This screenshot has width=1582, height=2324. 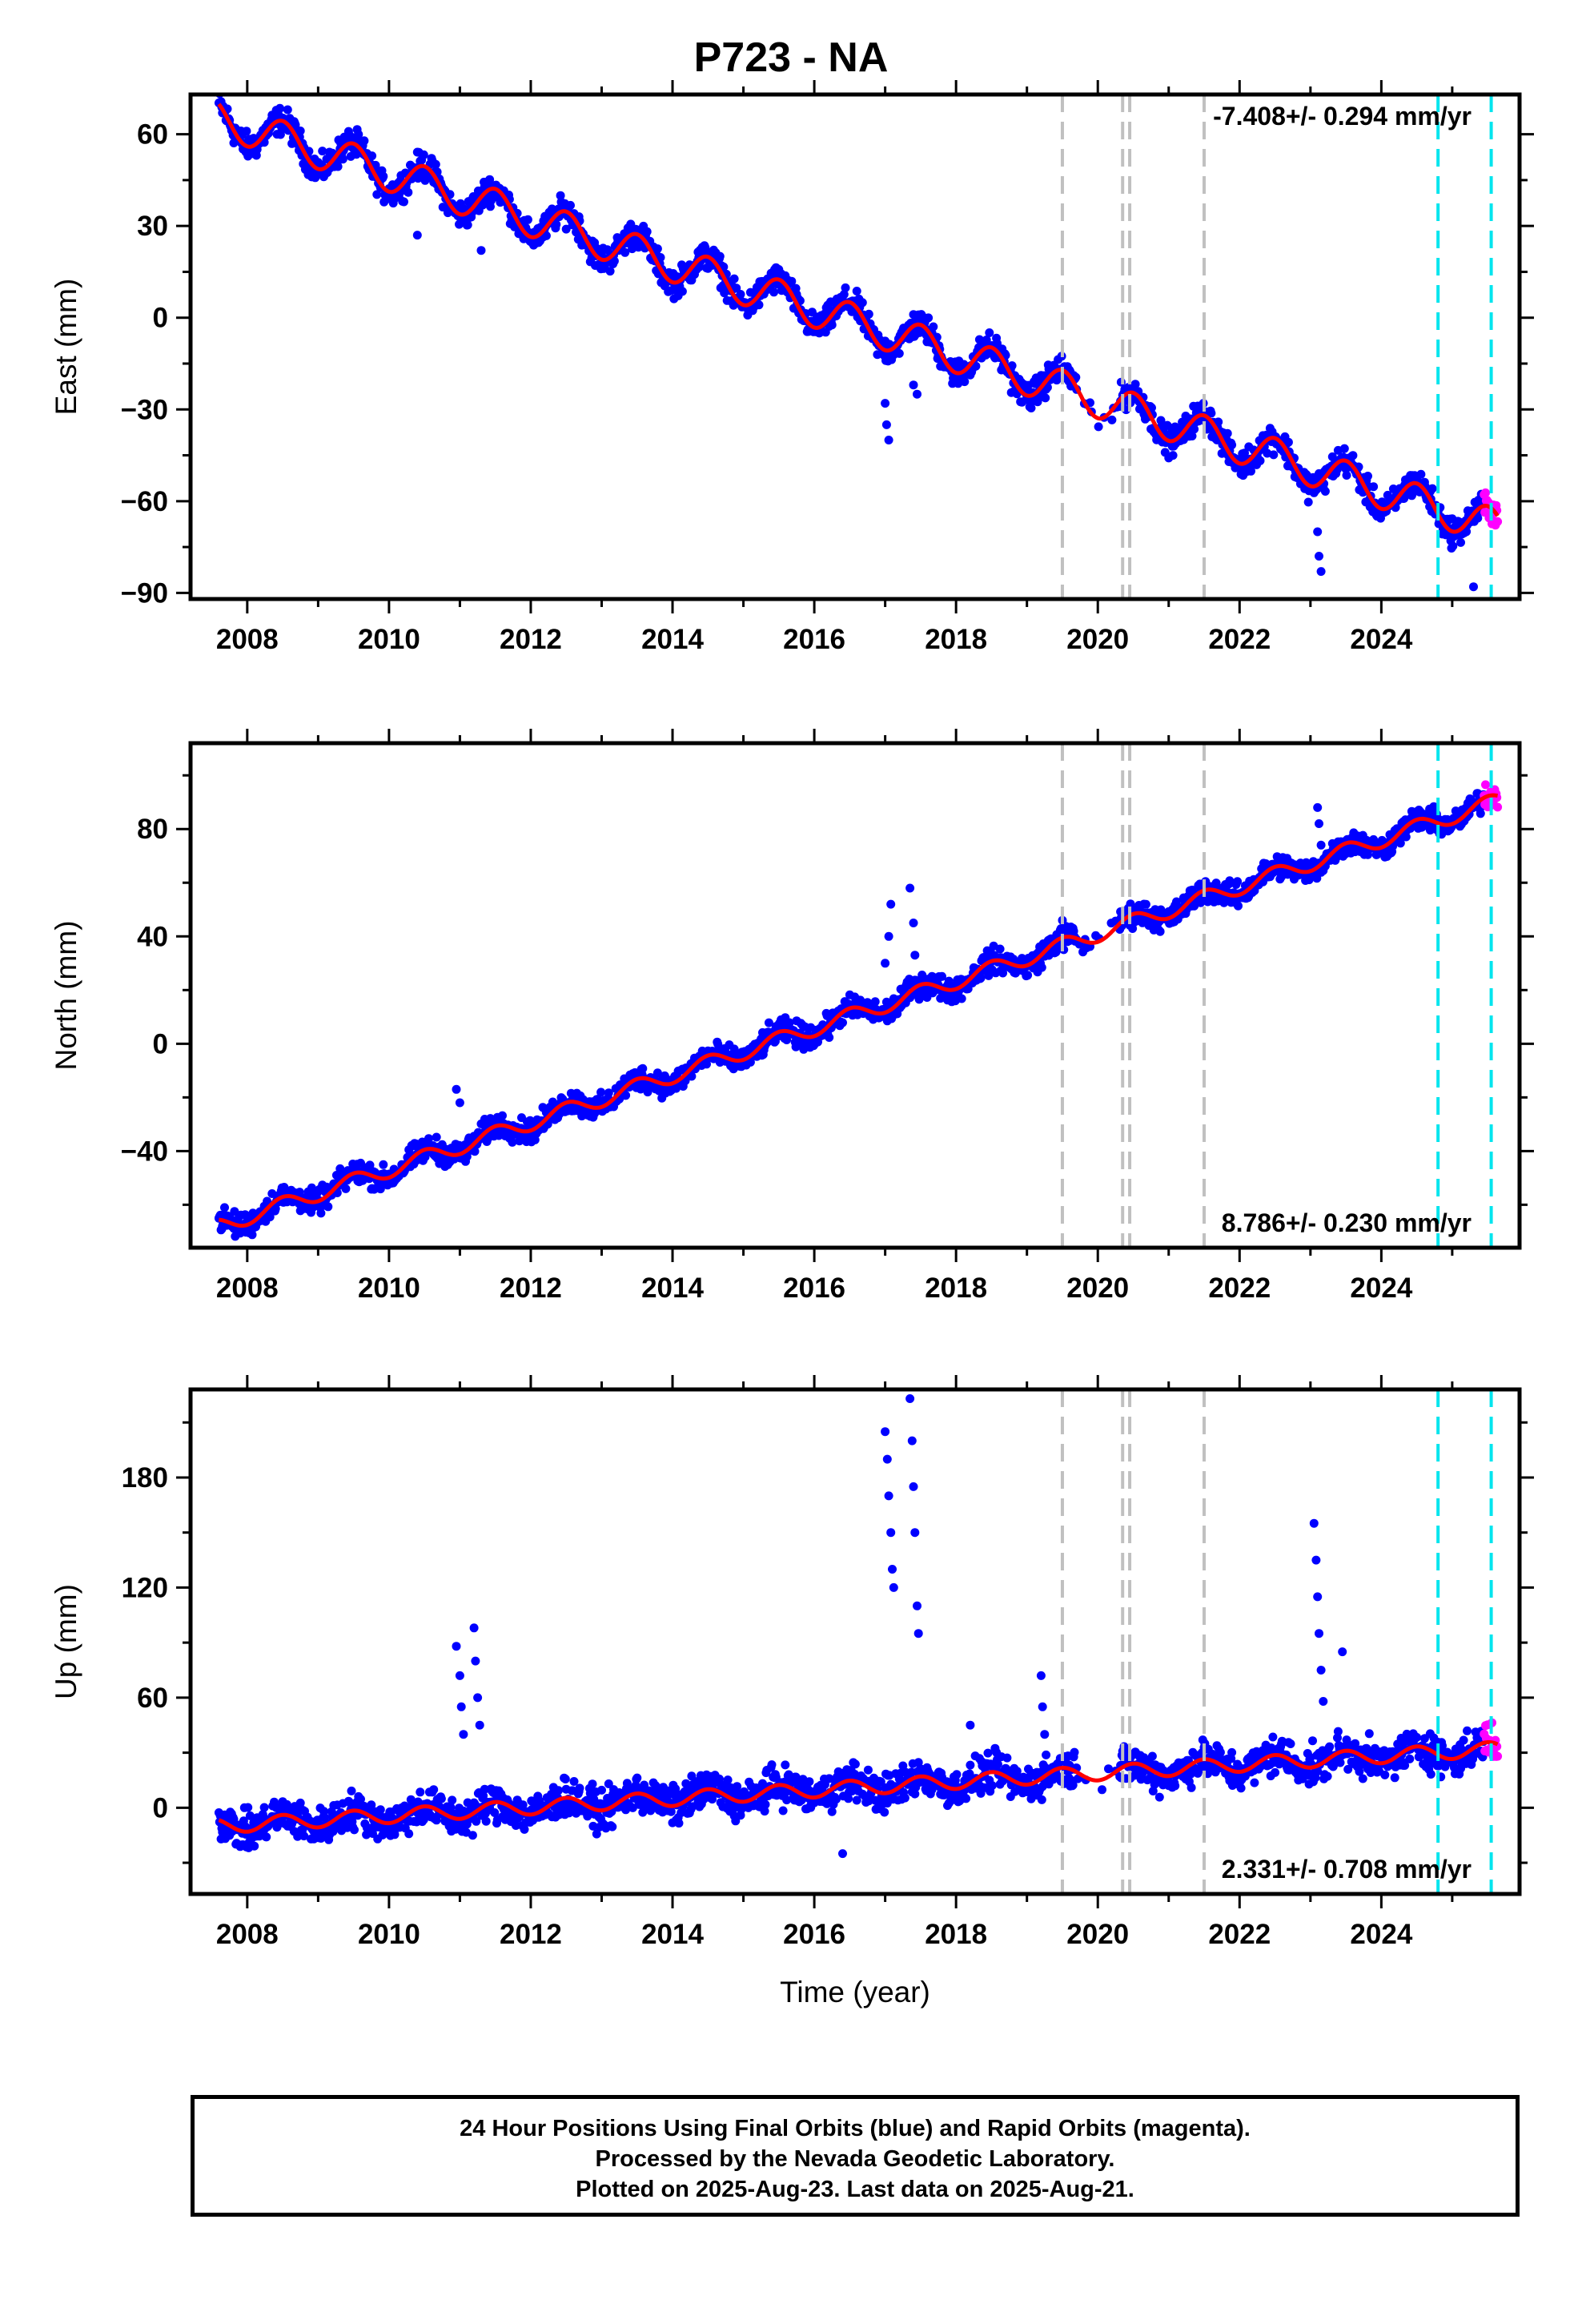 I want to click on x-tick-label: 2016, so click(x=814, y=639).